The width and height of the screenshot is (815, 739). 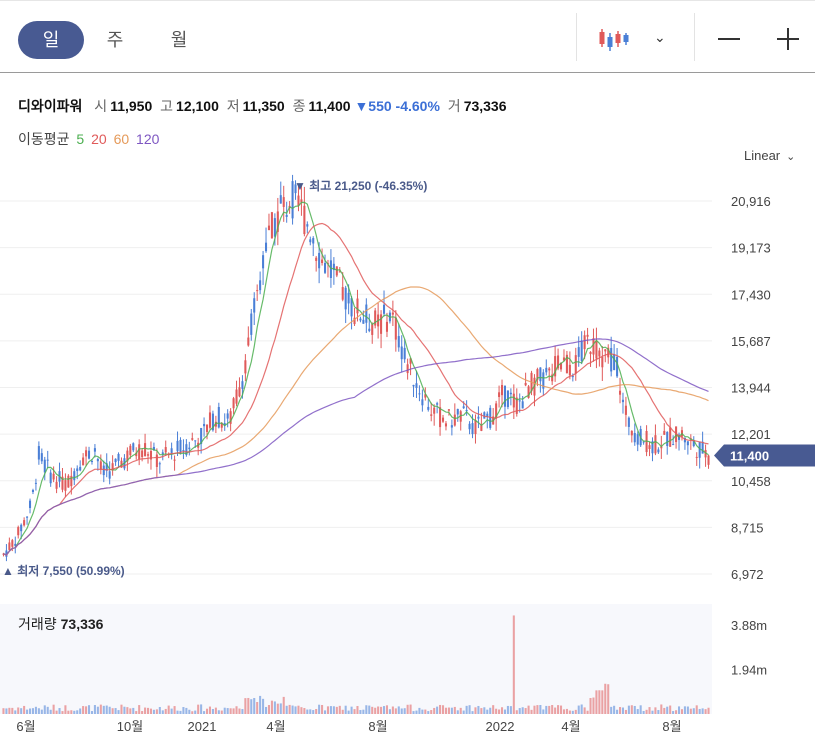 I want to click on ma-120-label: 120, so click(x=148, y=139).